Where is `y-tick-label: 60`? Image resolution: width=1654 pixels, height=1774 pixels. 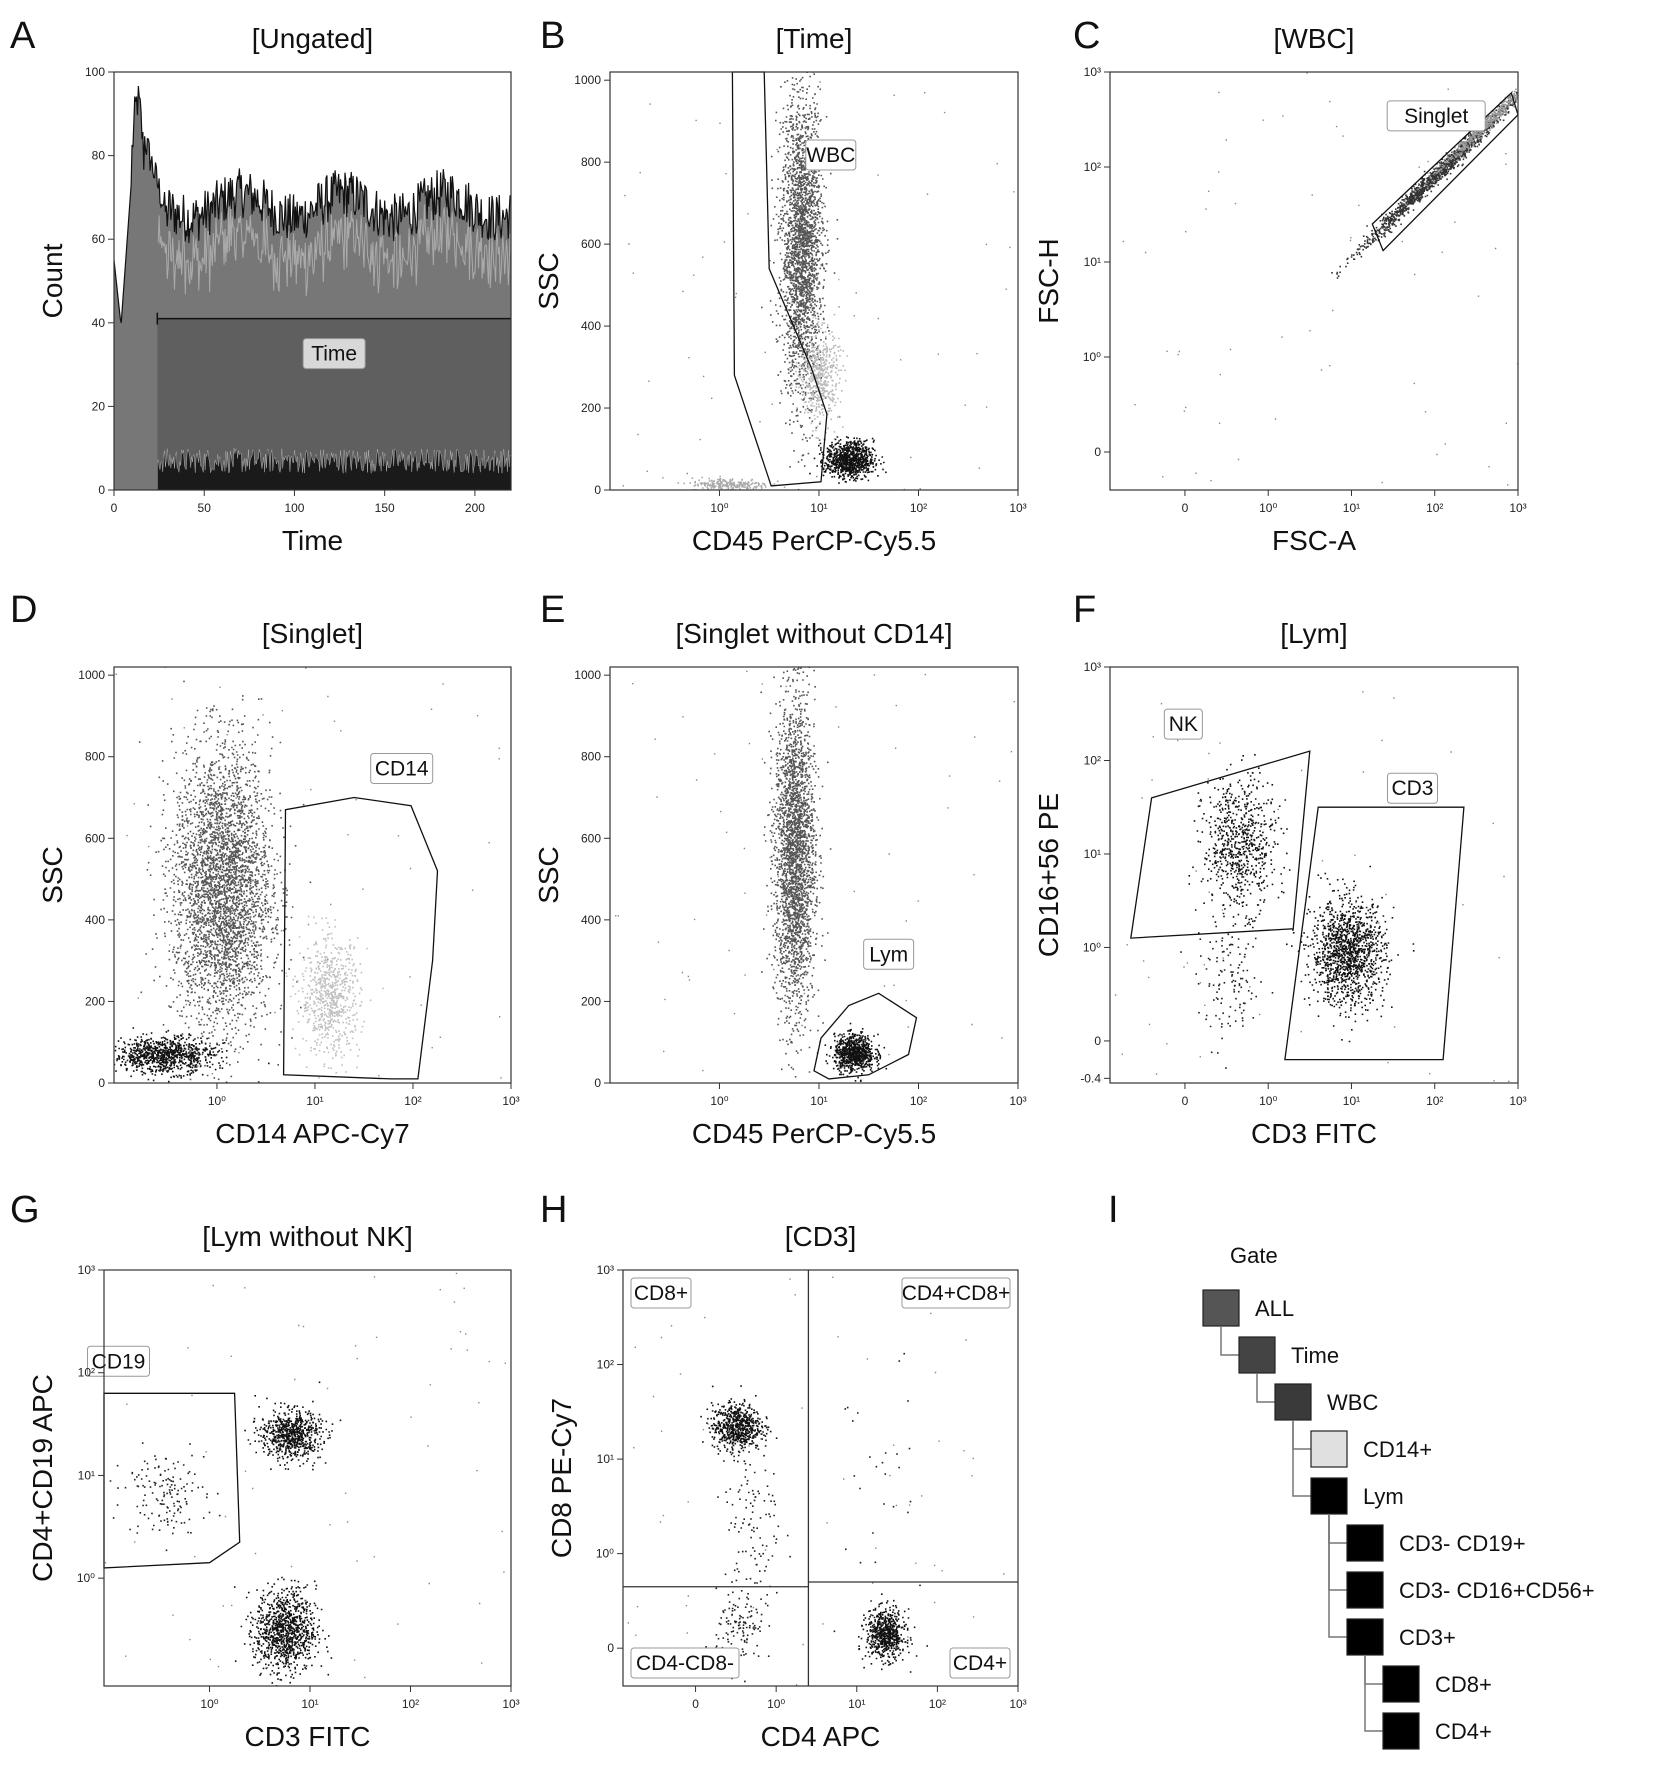
y-tick-label: 60 is located at coordinates (99, 239).